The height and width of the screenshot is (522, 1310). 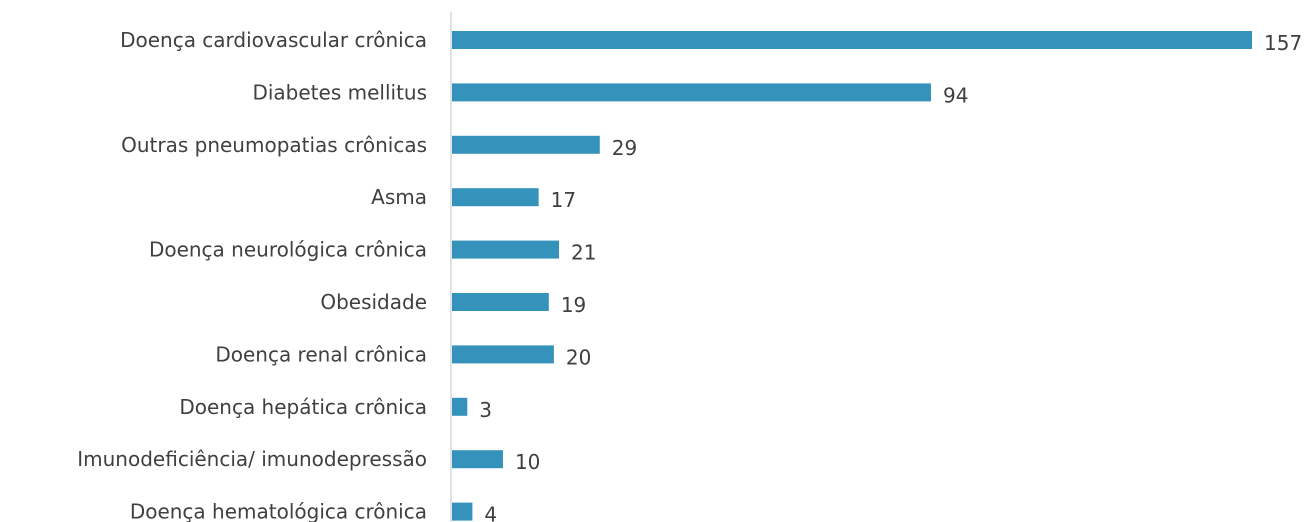 What do you see at coordinates (624, 148) in the screenshot?
I see `value-label: 29` at bounding box center [624, 148].